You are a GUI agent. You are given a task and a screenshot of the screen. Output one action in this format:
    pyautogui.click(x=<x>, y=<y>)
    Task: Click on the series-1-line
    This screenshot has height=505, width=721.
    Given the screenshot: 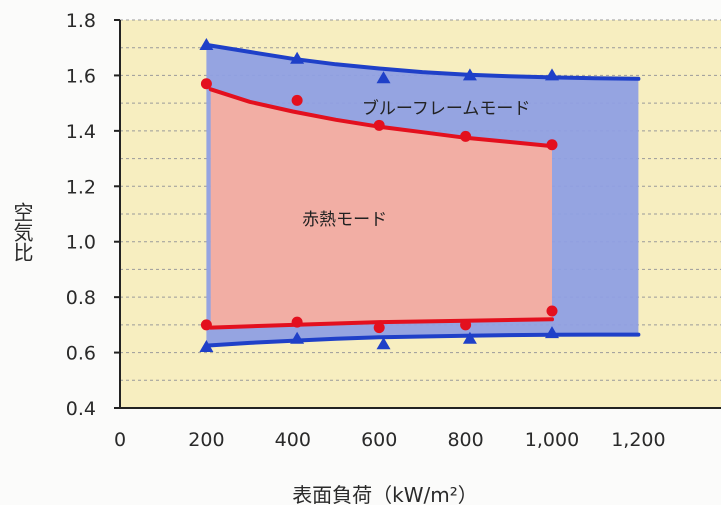 What is the action you would take?
    pyautogui.click(x=422, y=61)
    